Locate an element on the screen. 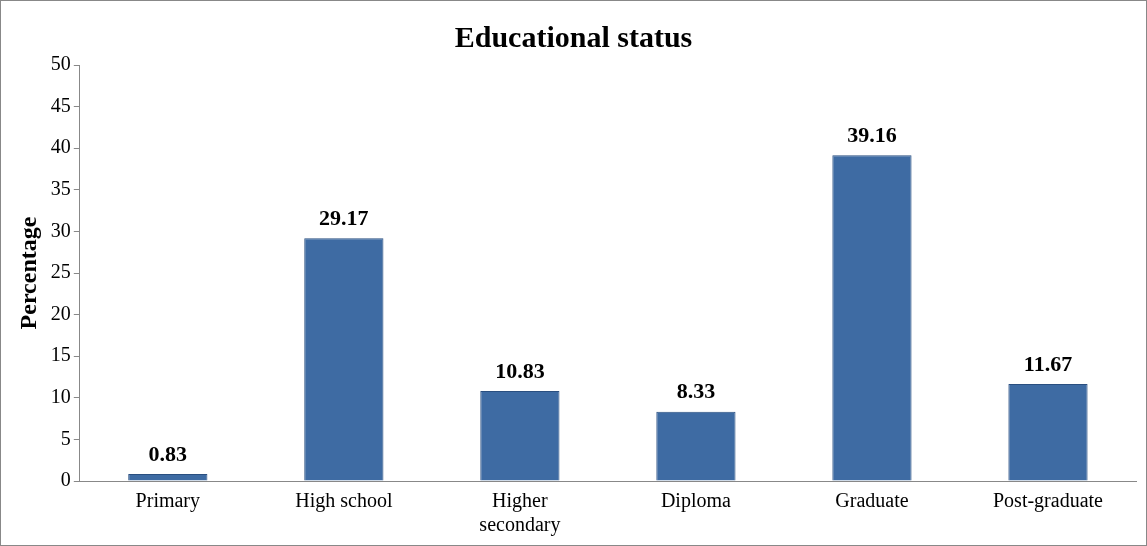  data-label: 39.16 is located at coordinates (872, 134).